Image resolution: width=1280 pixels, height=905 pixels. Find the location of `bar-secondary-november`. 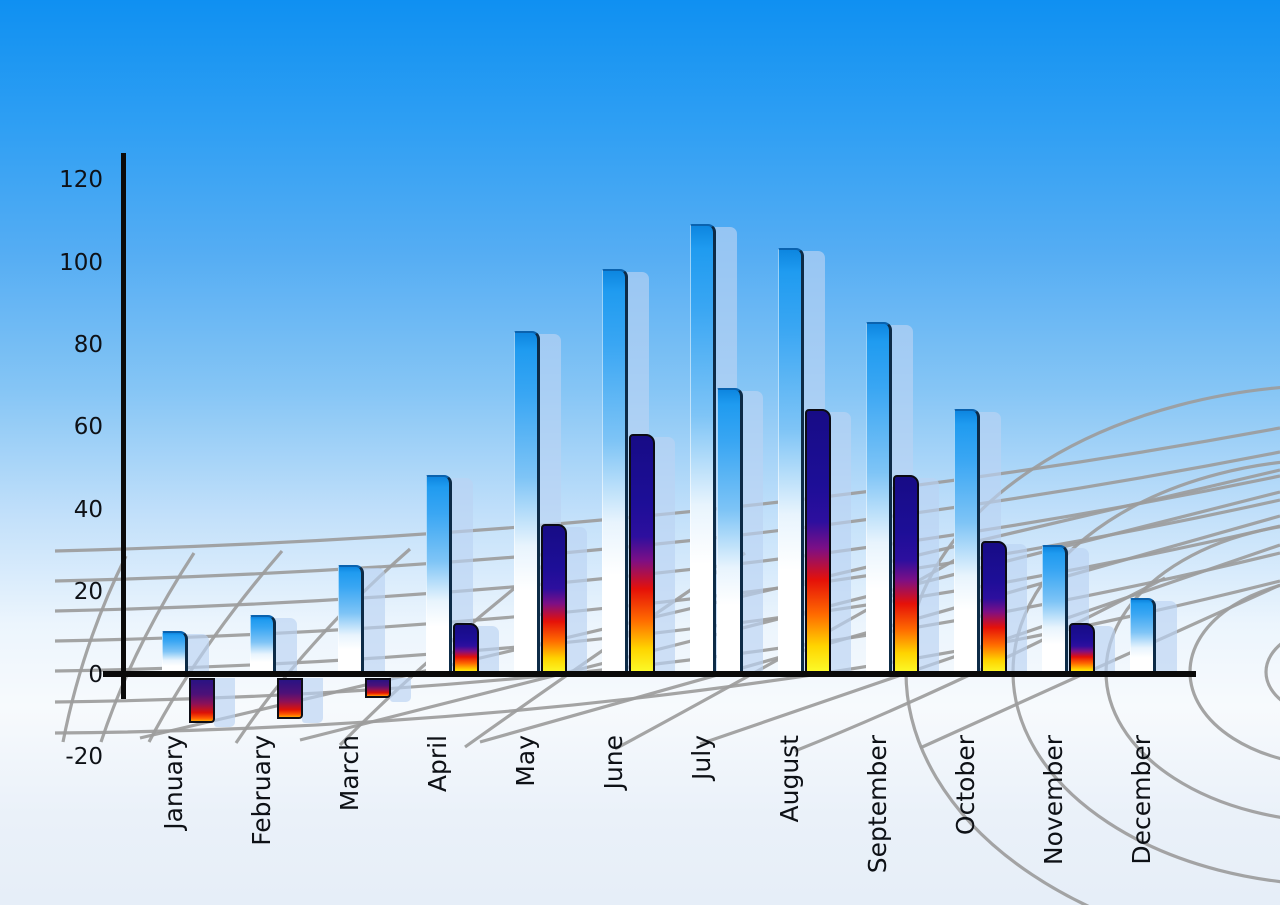

bar-secondary-november is located at coordinates (1082, 650).